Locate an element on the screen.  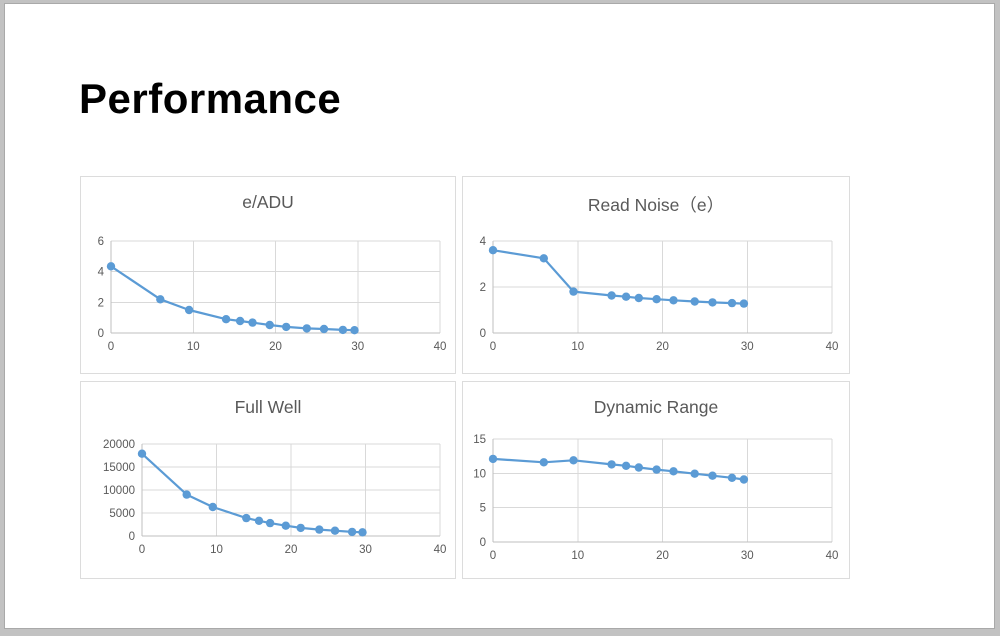
svg-text: 5000 is located at coordinates (122, 514).